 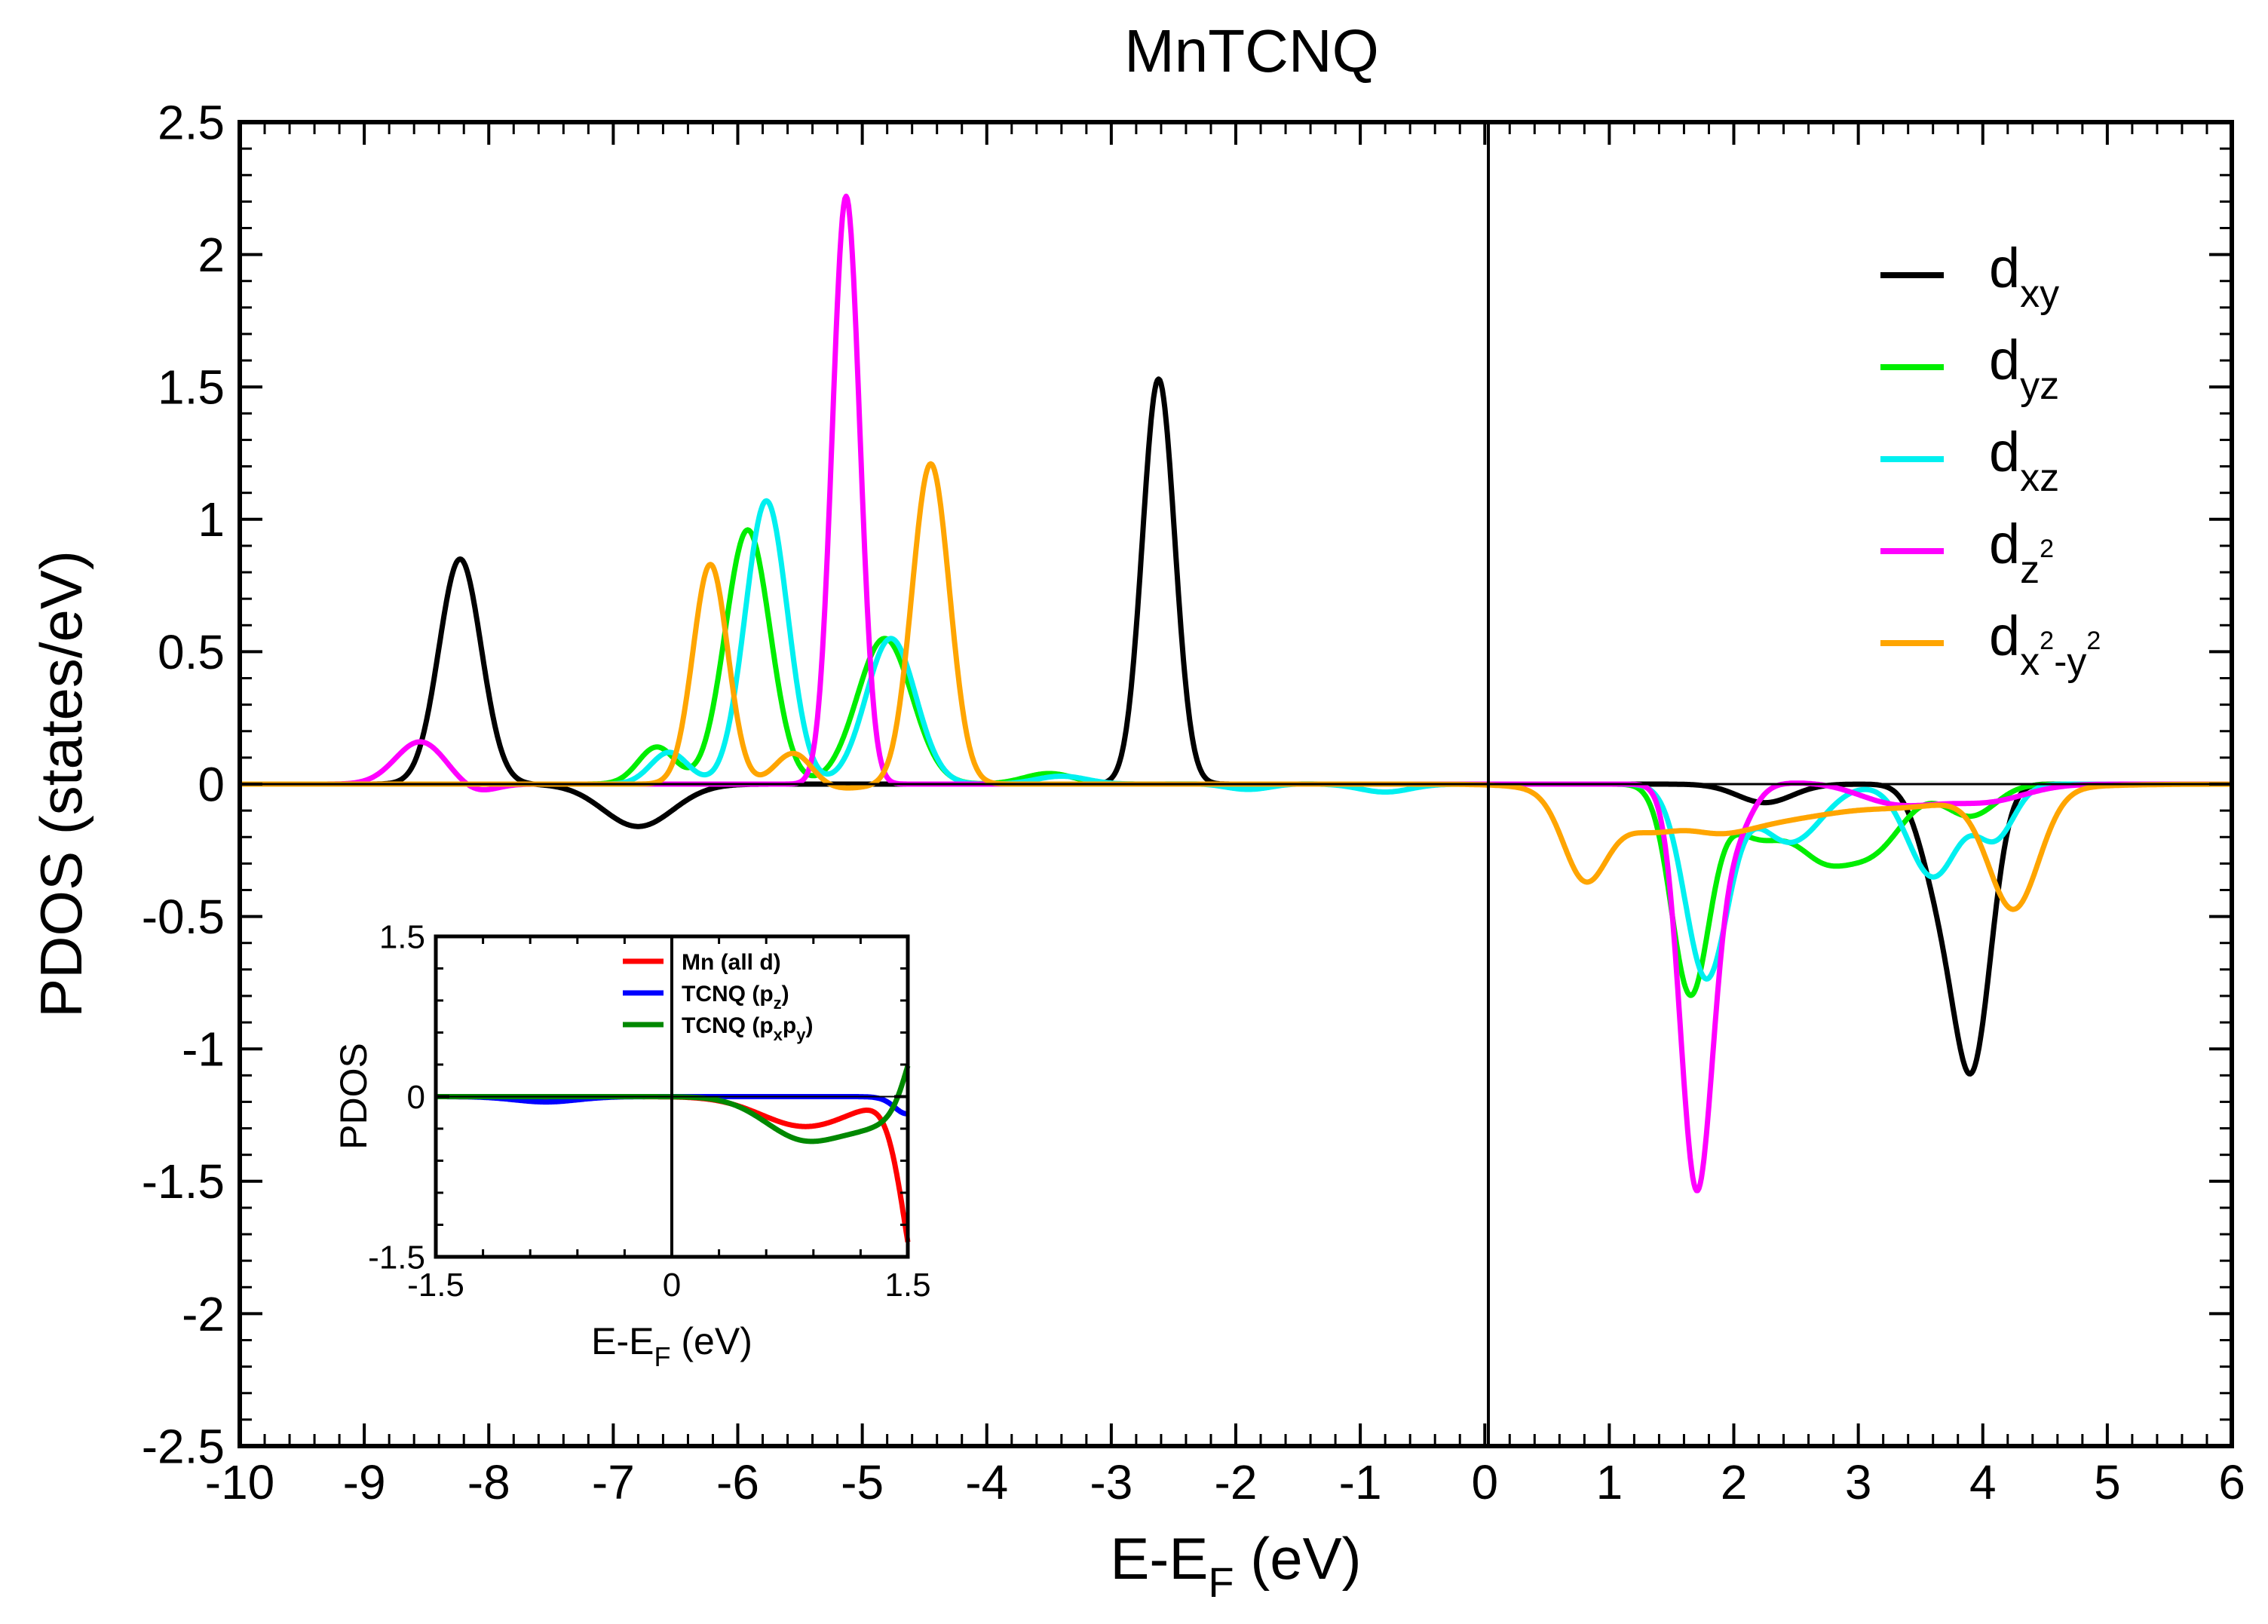 I want to click on y-tick-label: 2, so click(x=211, y=255).